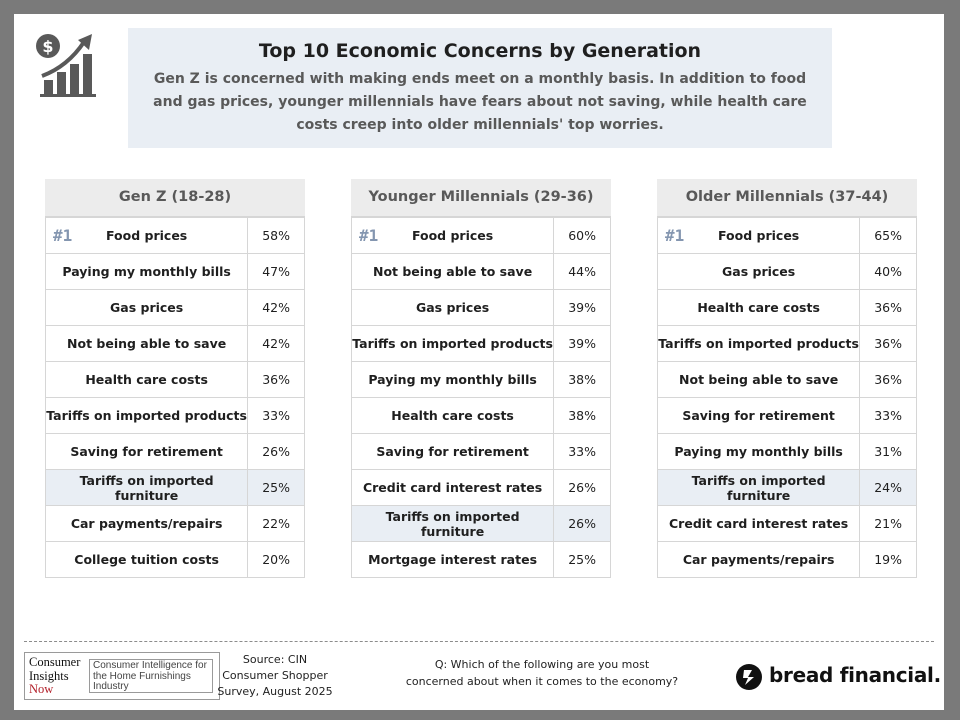  What do you see at coordinates (480, 51) in the screenshot?
I see `page-title: Top 10 Economic Concerns by Generation` at bounding box center [480, 51].